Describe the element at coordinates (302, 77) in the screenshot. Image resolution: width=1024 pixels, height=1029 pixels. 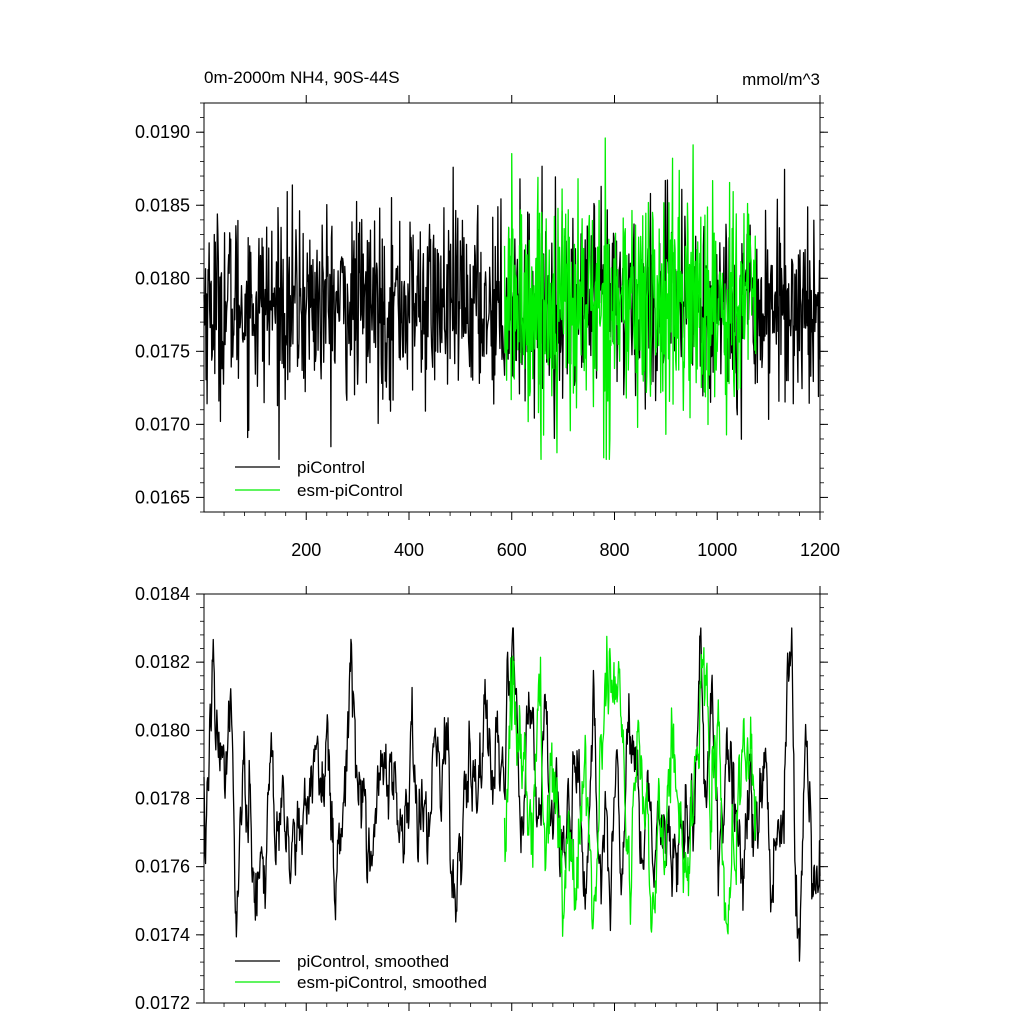
I see `chart-title: 0m-2000m NH4, 90S-44S` at that location.